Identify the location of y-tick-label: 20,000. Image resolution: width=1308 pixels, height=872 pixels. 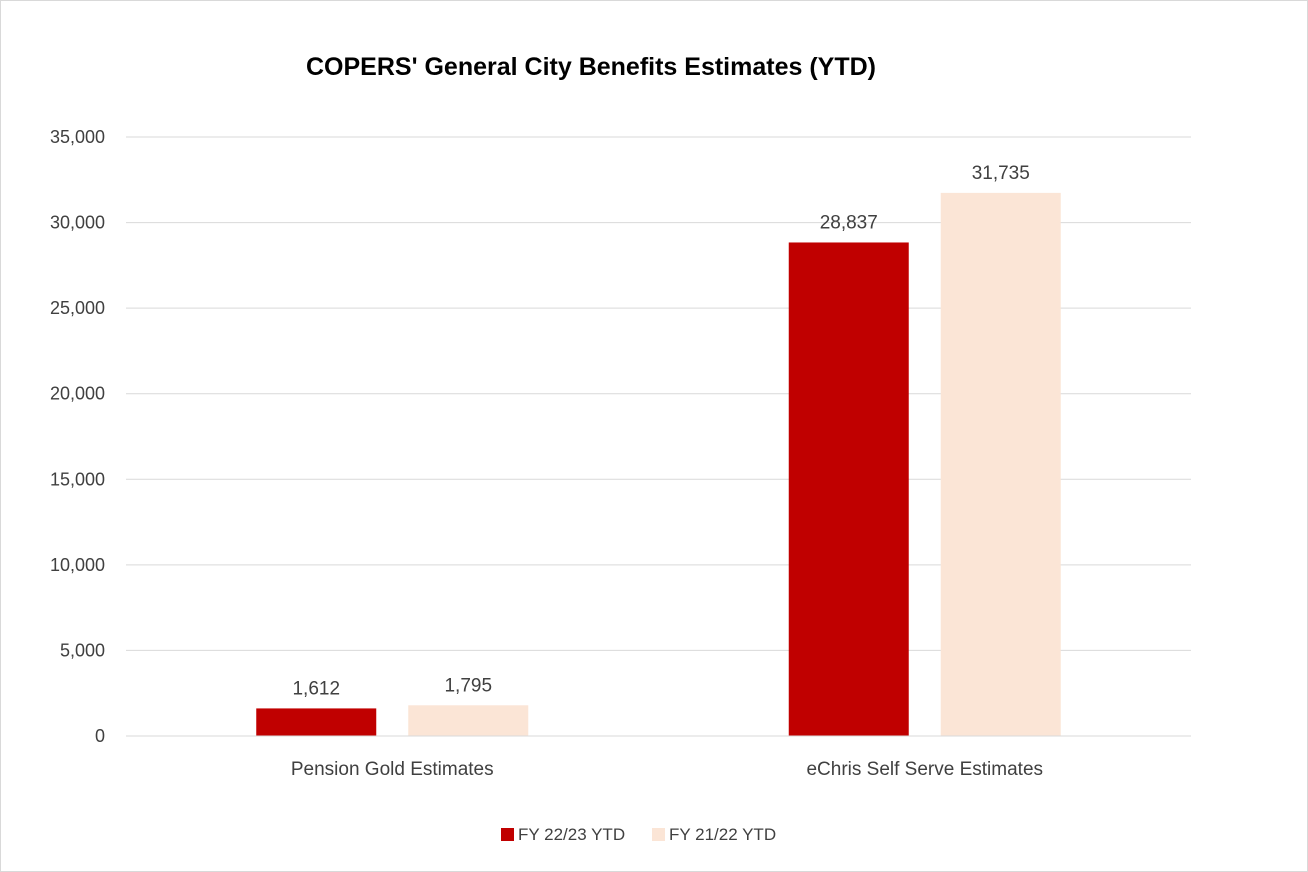
(77, 394).